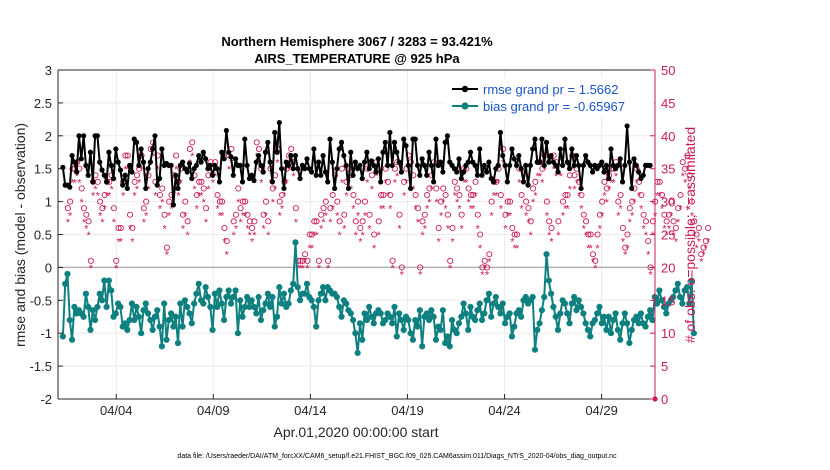 The width and height of the screenshot is (830, 470). What do you see at coordinates (664, 366) in the screenshot?
I see `y2-tick-label: 5` at bounding box center [664, 366].